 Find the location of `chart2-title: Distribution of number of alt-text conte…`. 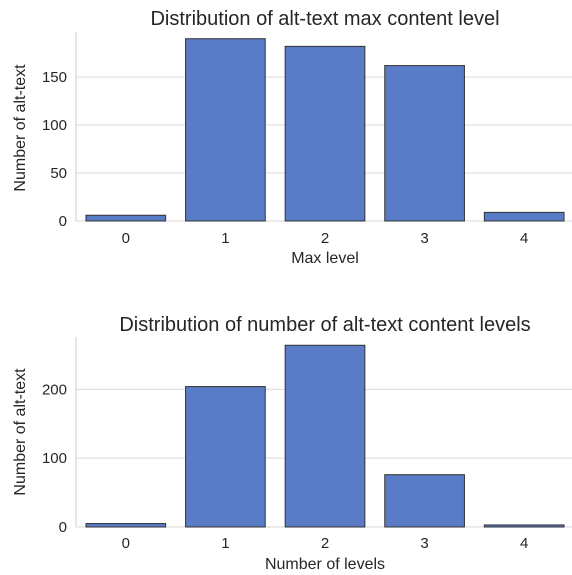

chart2-title: Distribution of number of alt-text conte… is located at coordinates (324, 325).